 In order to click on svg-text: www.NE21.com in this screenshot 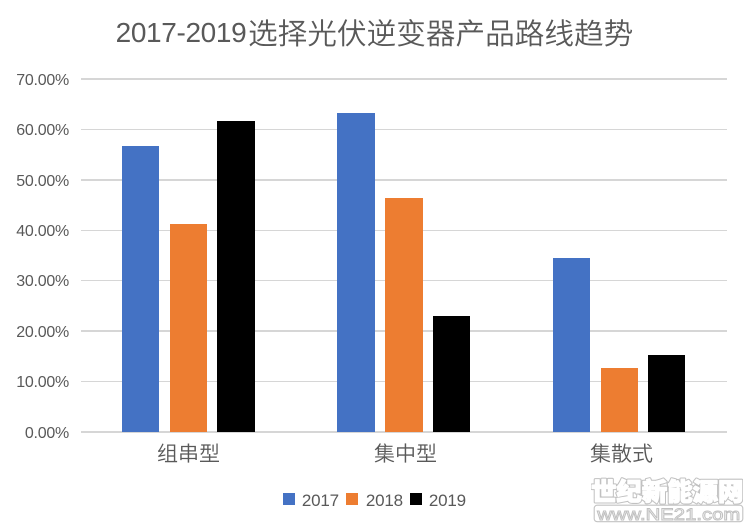, I will do `click(668, 515)`.